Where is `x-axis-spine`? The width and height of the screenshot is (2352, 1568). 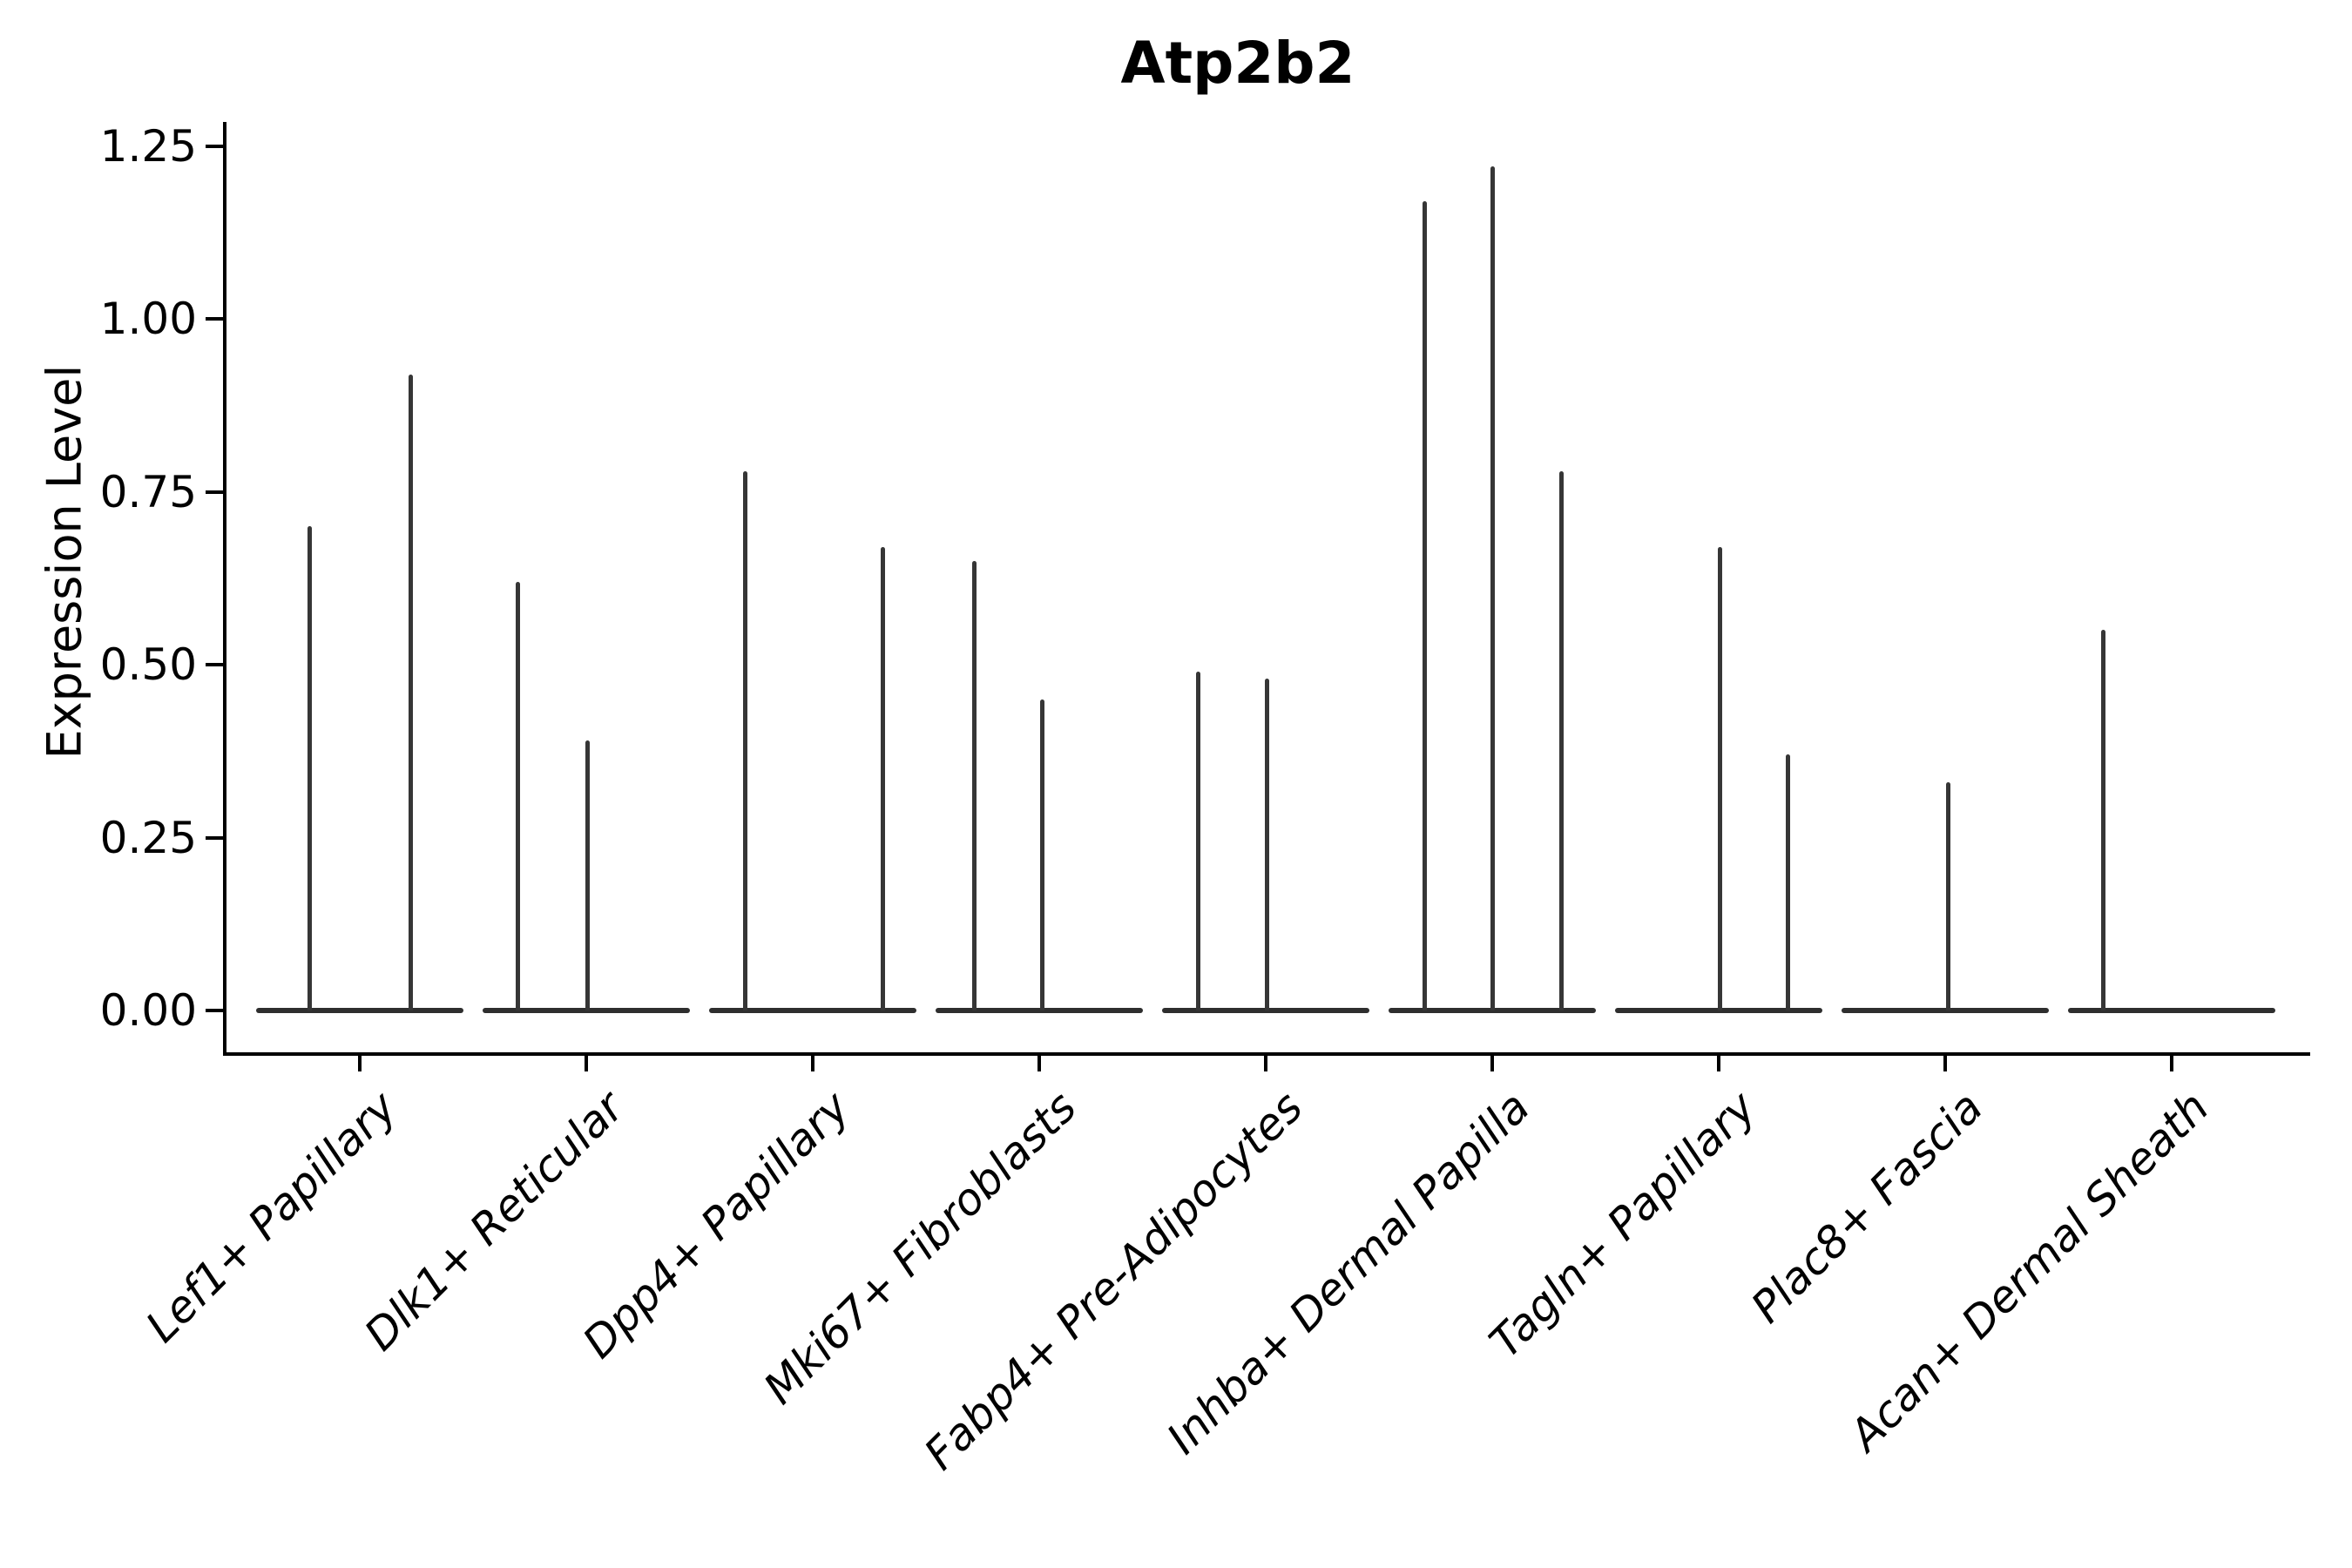
x-axis-spine is located at coordinates (1266, 1054).